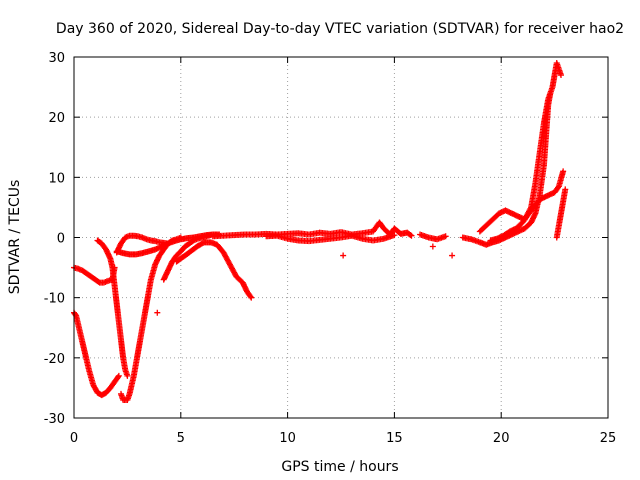  What do you see at coordinates (74, 438) in the screenshot?
I see `x-tick-label: 0` at bounding box center [74, 438].